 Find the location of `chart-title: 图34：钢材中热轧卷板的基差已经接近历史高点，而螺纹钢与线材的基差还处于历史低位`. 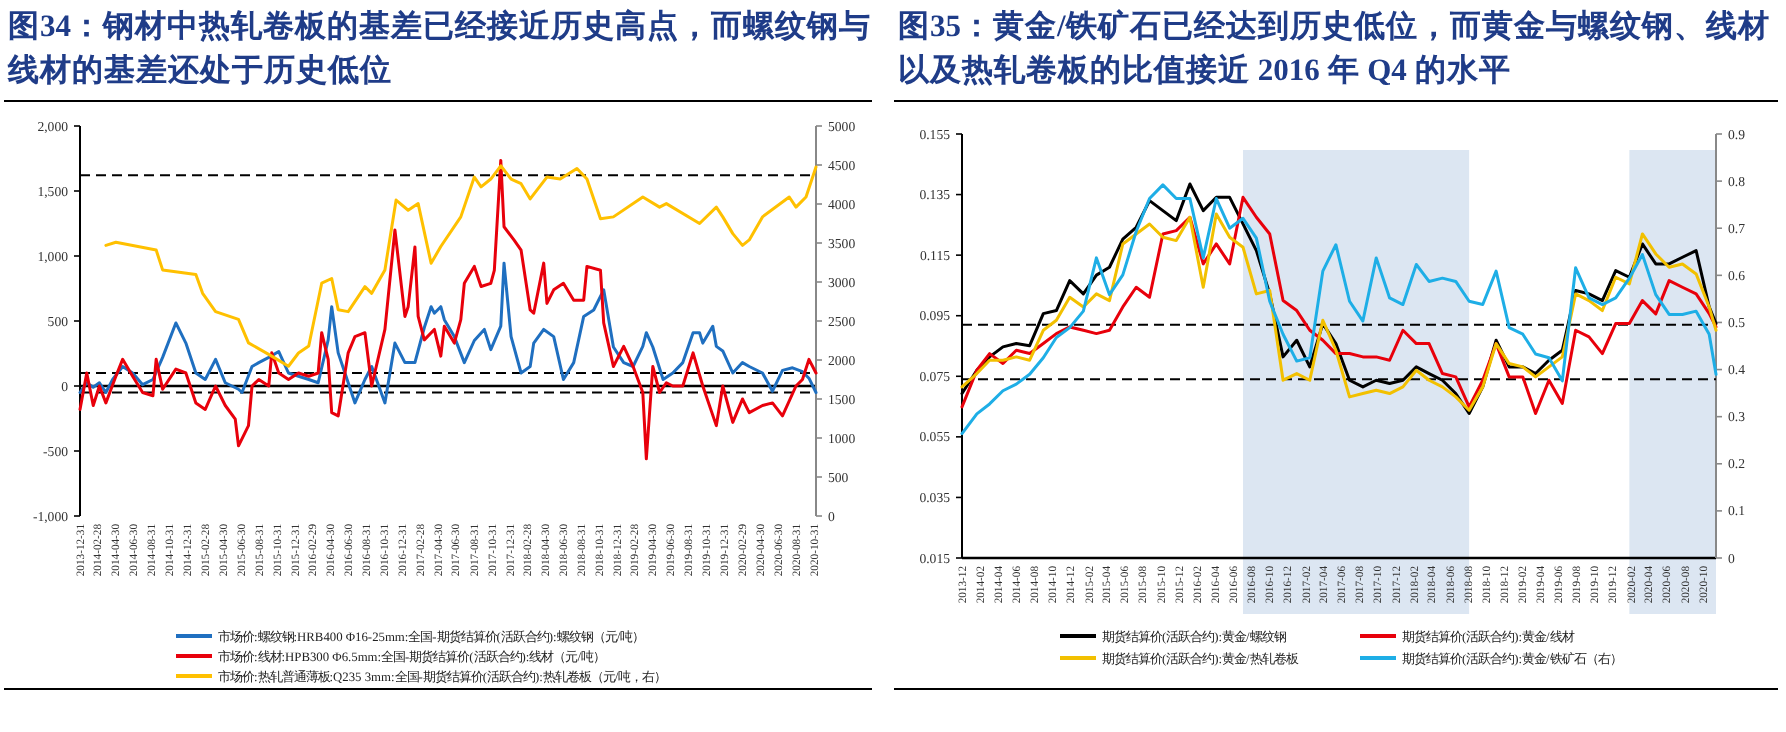

chart-title: 图34：钢材中热轧卷板的基差已经接近历史高点，而螺纹钢与线材的基差还处于历史低位 is located at coordinates (440, 49).